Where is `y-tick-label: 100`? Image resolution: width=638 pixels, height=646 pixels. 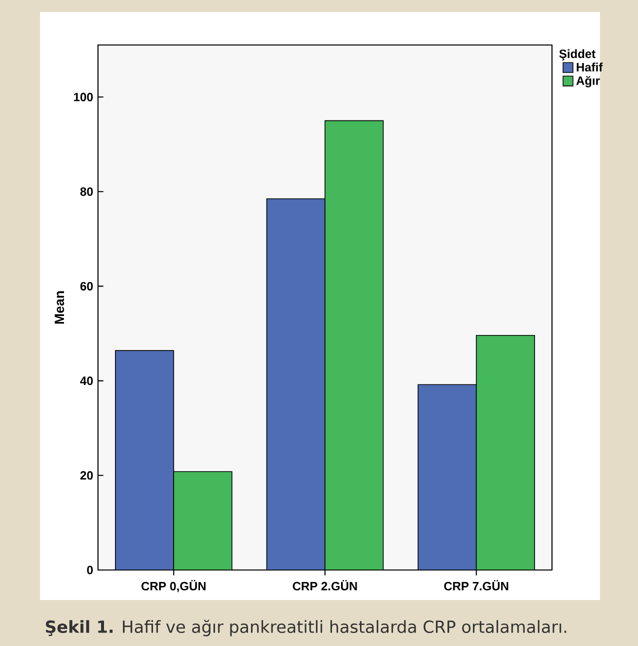
y-tick-label: 100 is located at coordinates (83, 97).